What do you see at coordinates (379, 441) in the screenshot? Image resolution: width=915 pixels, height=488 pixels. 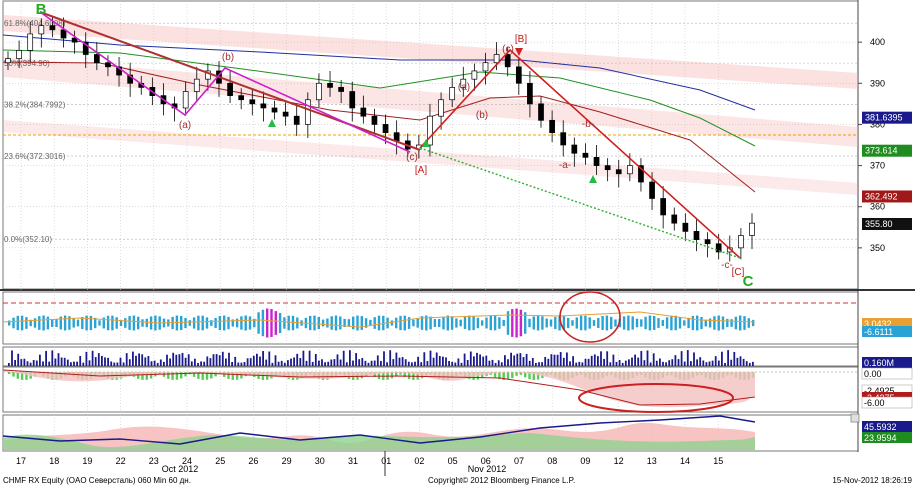 I see `dmi-positive-area` at bounding box center [379, 441].